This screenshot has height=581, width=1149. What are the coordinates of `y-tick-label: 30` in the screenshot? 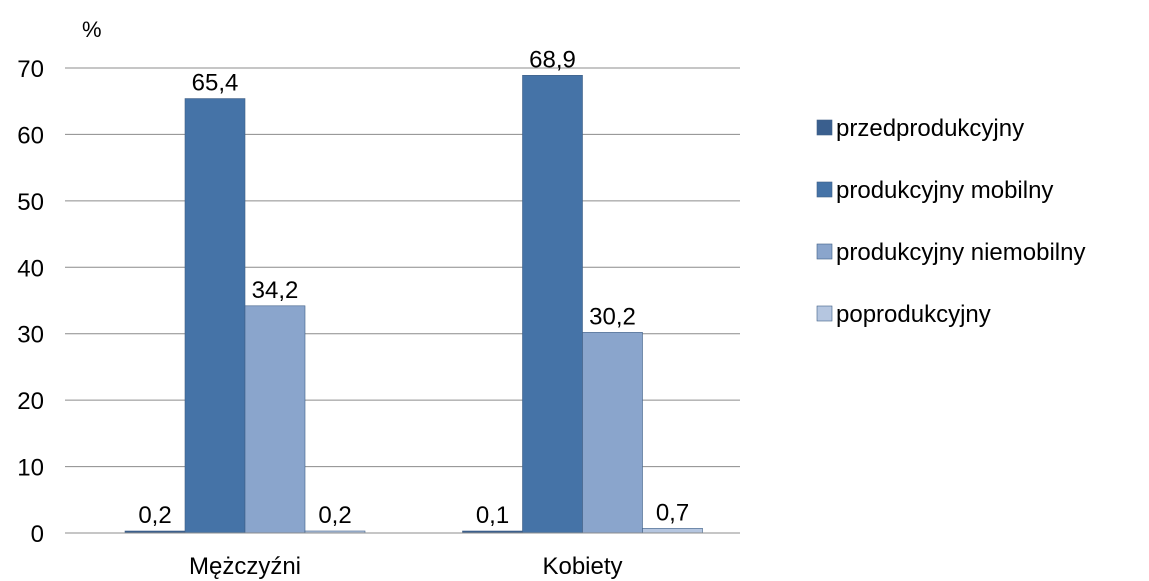 It's located at (30, 335).